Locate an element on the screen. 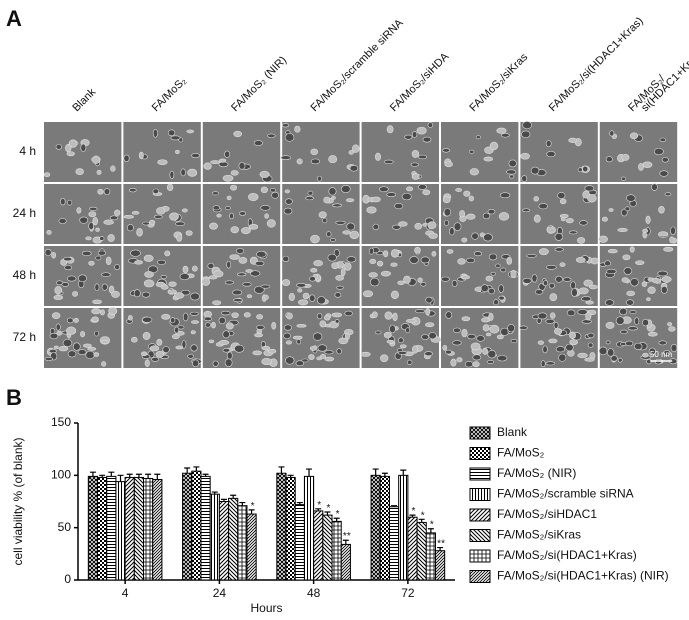 The height and width of the screenshot is (620, 689). y-tick-label: 150 is located at coordinates (61, 422).